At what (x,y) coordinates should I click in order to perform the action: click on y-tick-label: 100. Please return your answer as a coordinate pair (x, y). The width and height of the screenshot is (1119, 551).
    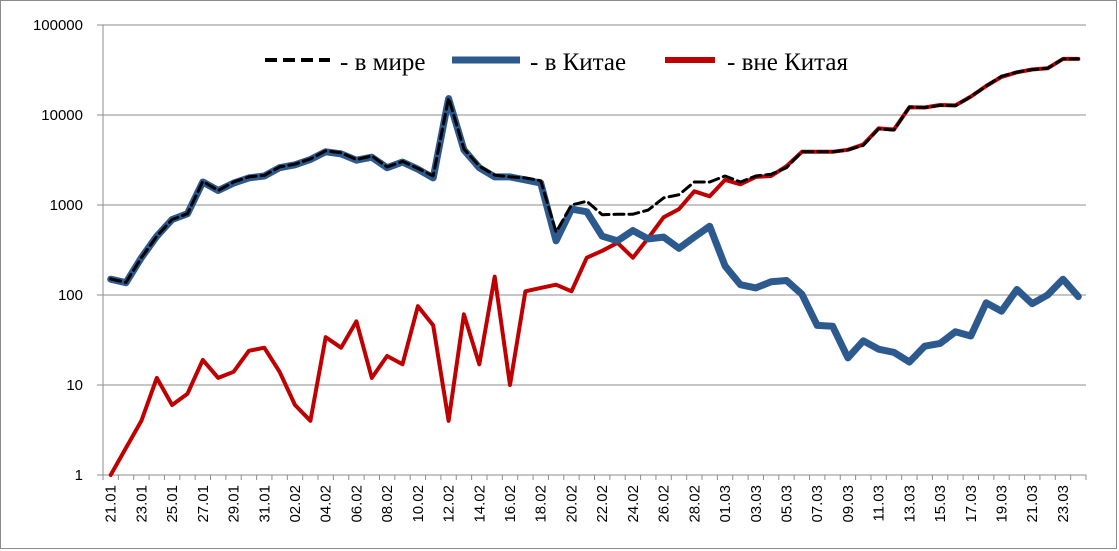
    Looking at the image, I should click on (70, 295).